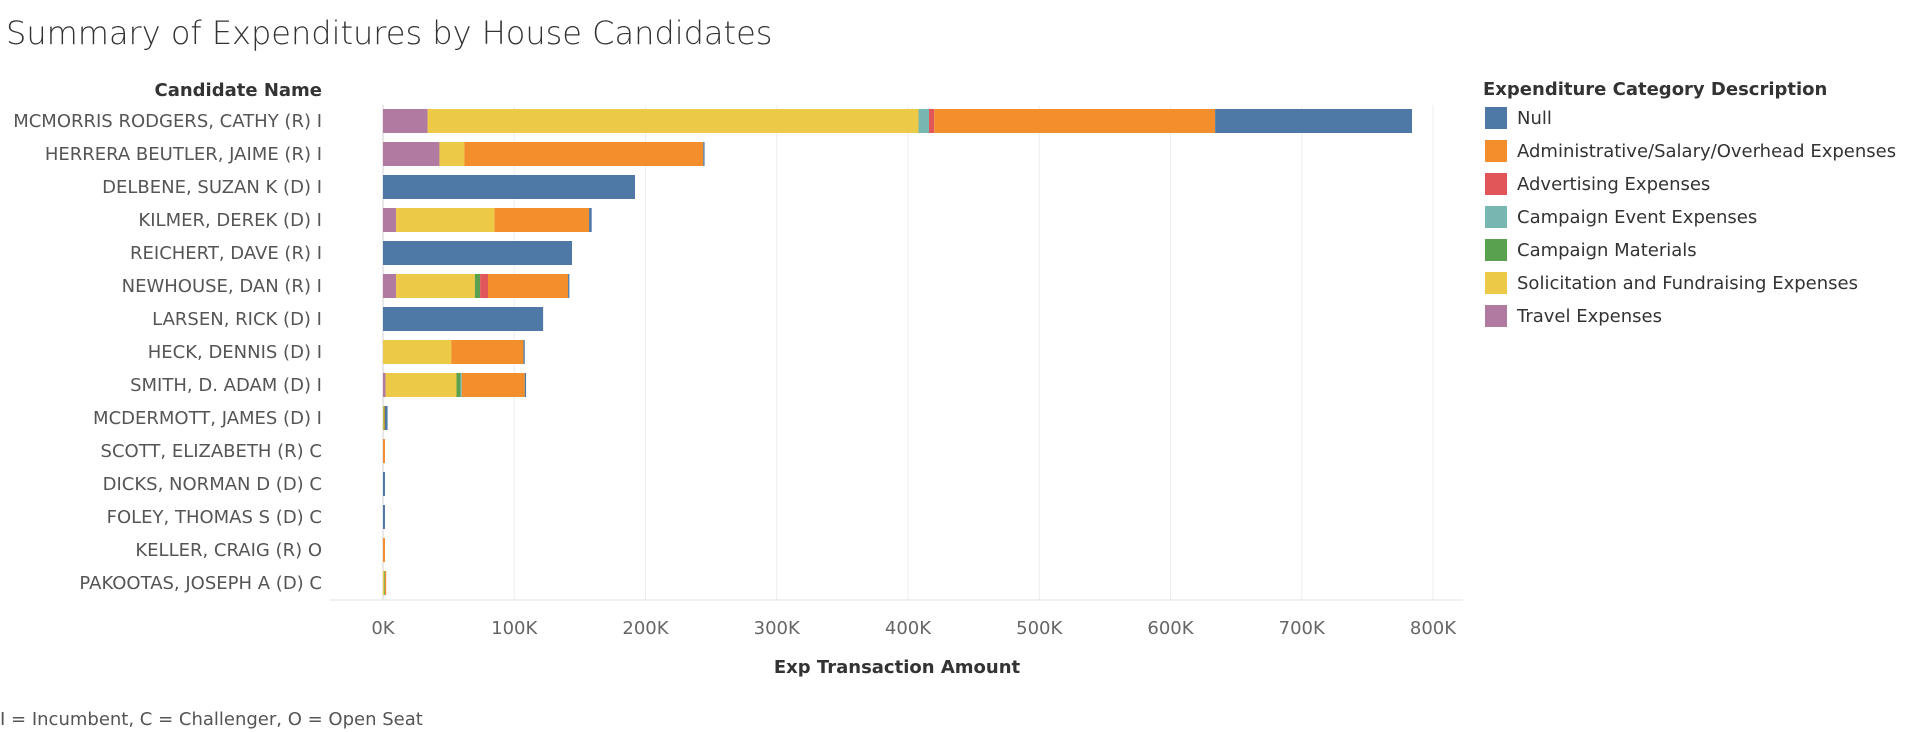  What do you see at coordinates (1655, 89) in the screenshot?
I see `legend-title: Expenditure Category Description` at bounding box center [1655, 89].